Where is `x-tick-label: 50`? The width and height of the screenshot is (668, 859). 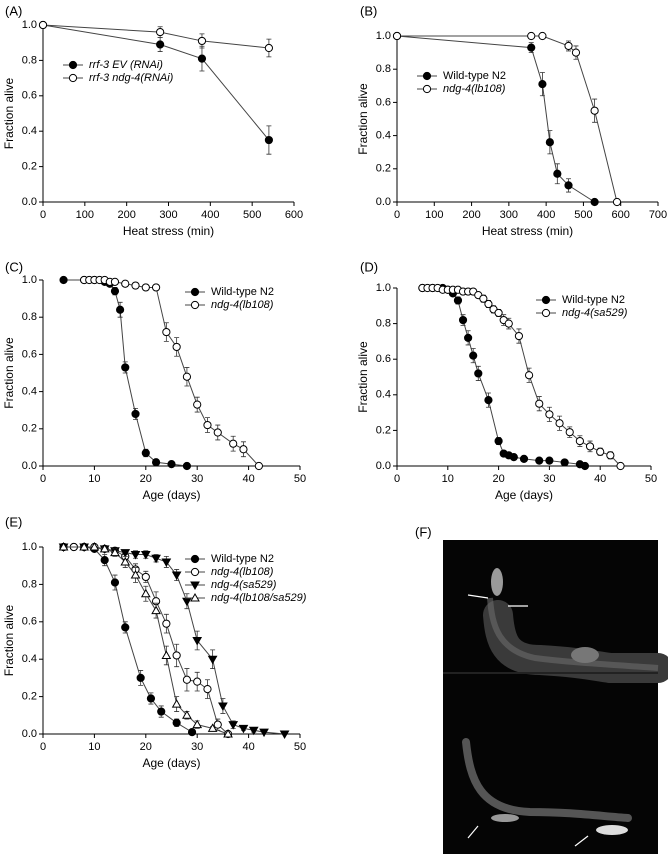
x-tick-label: 50 is located at coordinates (651, 479).